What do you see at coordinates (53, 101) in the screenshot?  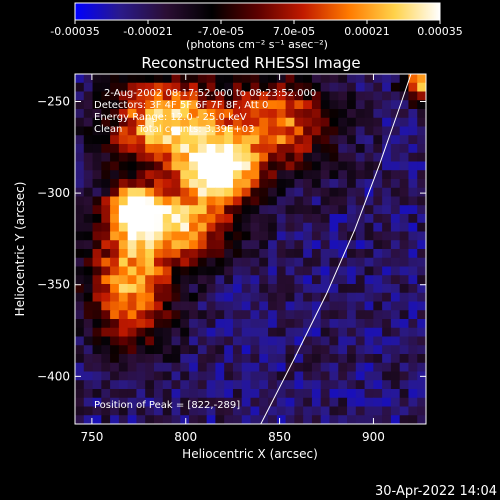 I see `y-tick-label: −250` at bounding box center [53, 101].